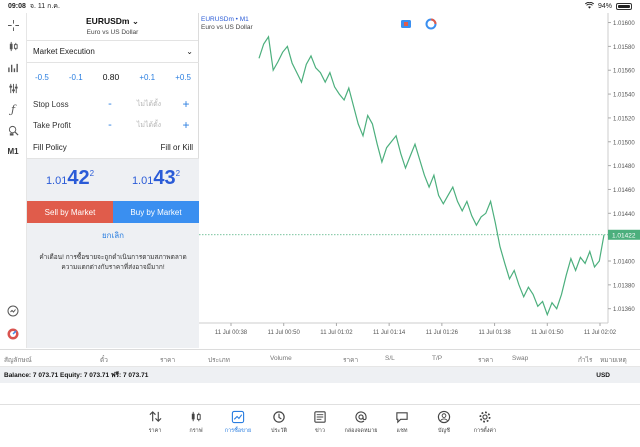 The height and width of the screenshot is (447, 640). I want to click on price-display: 1.01 42 2 1.01 43 2, so click(113, 180).